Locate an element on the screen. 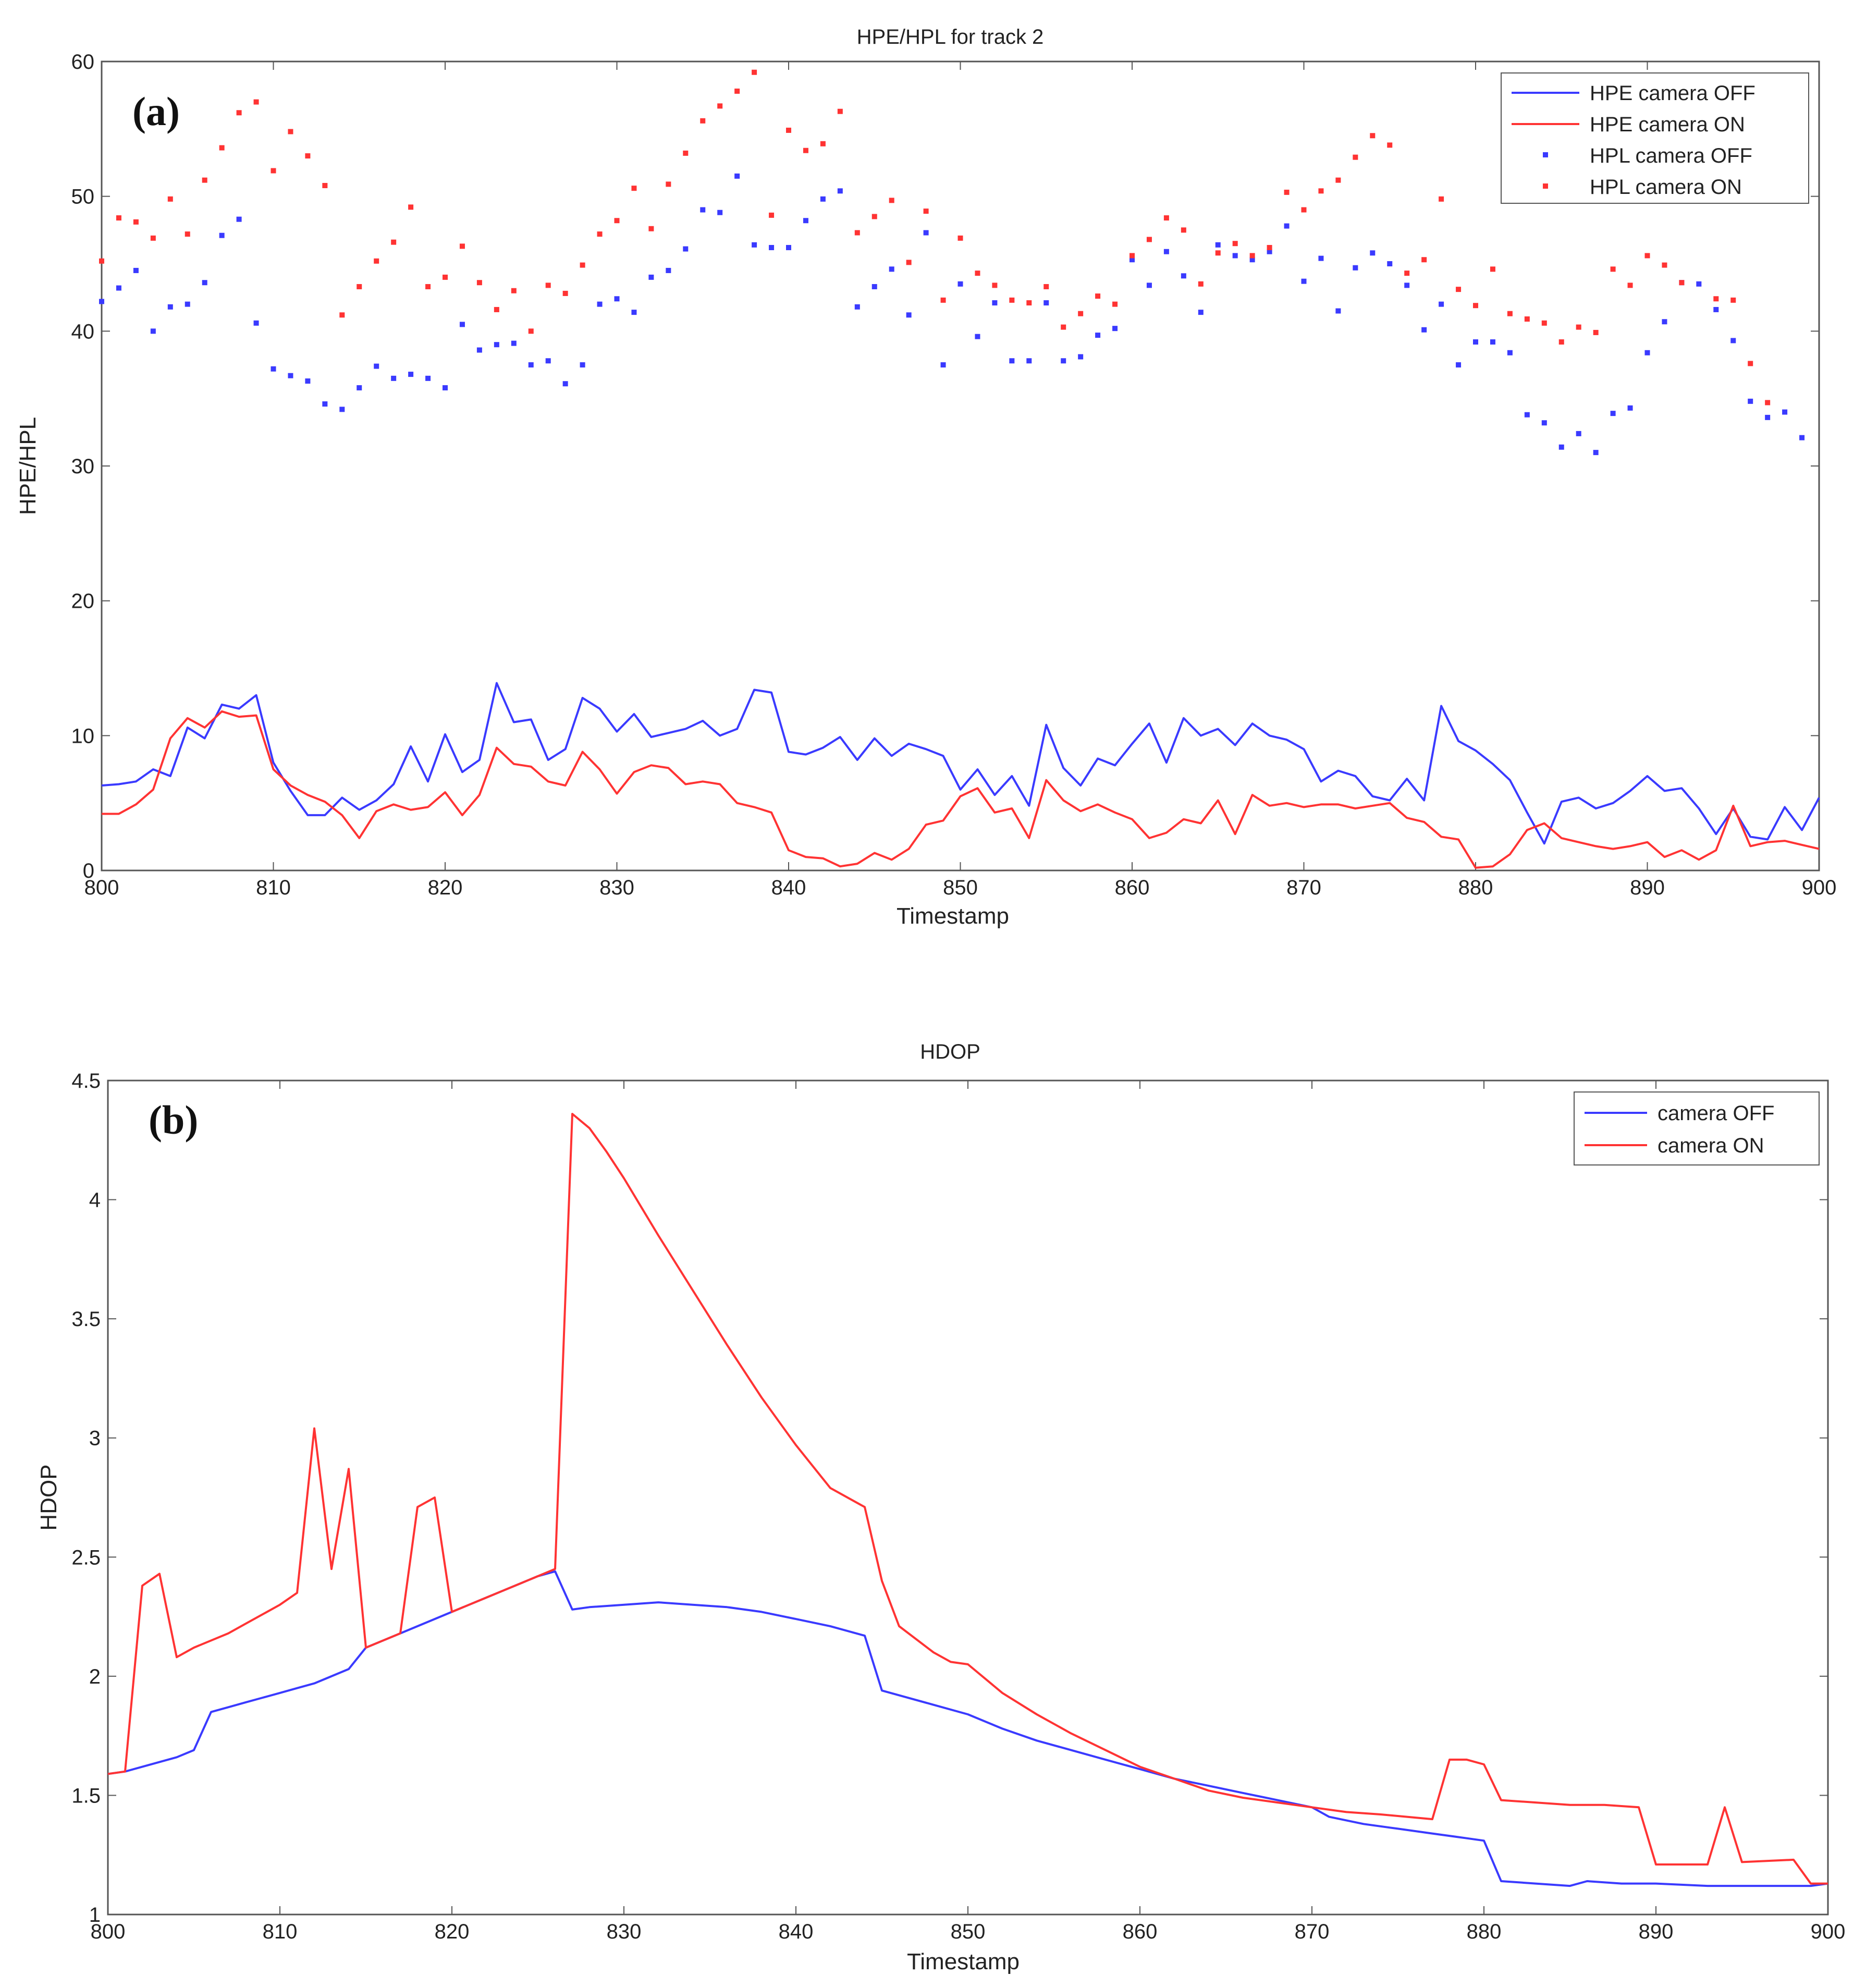  chart-a-panel-label: (a) is located at coordinates (156, 112).